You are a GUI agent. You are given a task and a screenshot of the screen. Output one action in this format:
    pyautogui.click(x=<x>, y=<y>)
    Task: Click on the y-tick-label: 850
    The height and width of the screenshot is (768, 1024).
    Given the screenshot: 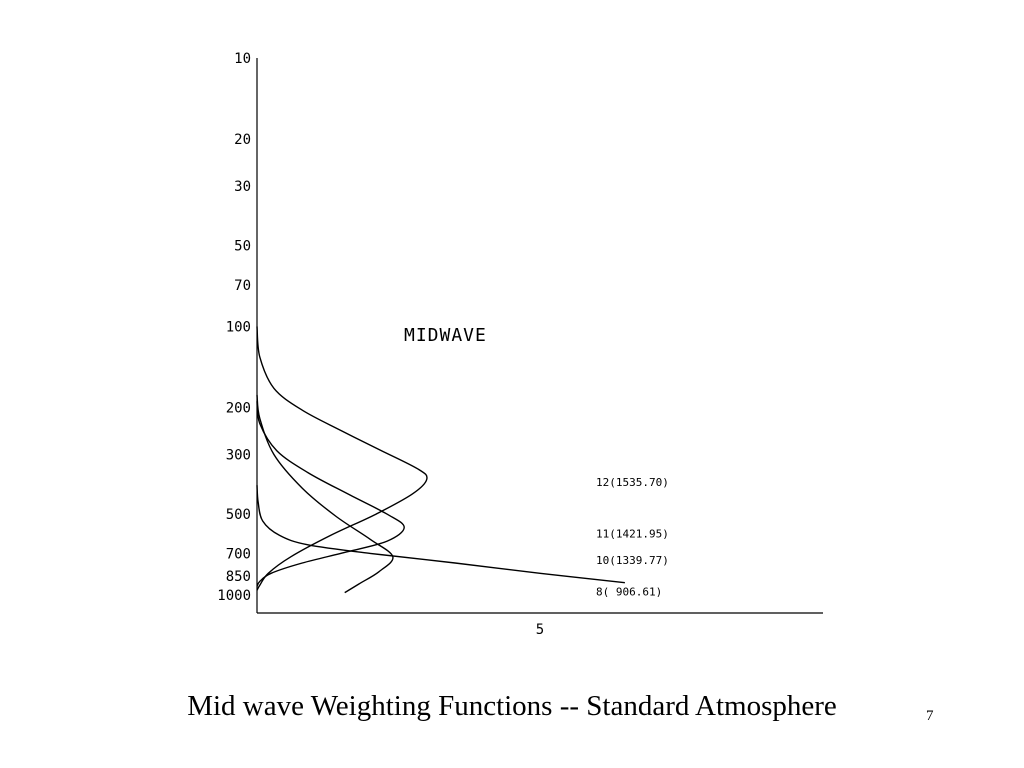 What is the action you would take?
    pyautogui.click(x=238, y=577)
    